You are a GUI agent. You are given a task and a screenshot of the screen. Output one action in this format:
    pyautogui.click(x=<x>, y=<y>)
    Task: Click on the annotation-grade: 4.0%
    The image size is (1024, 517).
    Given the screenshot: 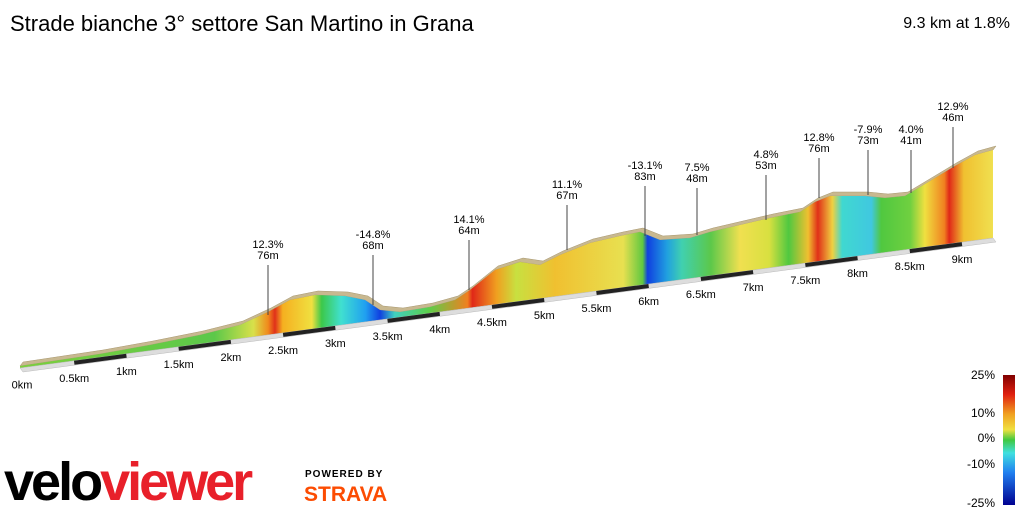 What is the action you would take?
    pyautogui.click(x=910, y=130)
    